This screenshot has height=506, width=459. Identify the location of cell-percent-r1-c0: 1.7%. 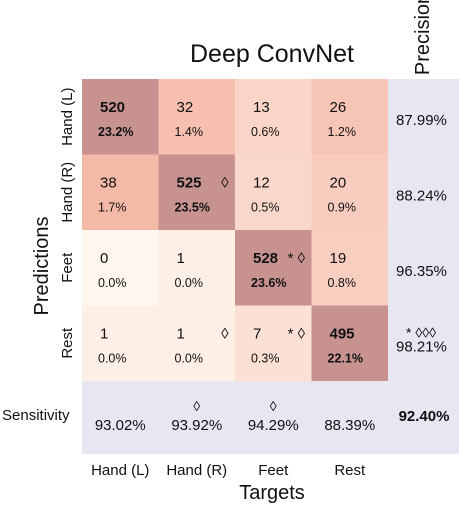
(112, 208).